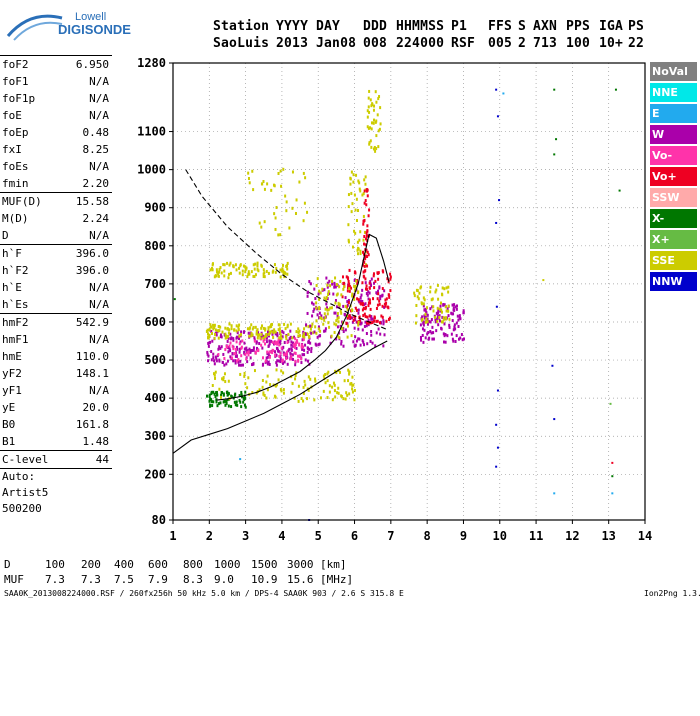 This screenshot has width=700, height=716. Describe the element at coordinates (19, 98) in the screenshot. I see `param-name: foF1p` at that location.